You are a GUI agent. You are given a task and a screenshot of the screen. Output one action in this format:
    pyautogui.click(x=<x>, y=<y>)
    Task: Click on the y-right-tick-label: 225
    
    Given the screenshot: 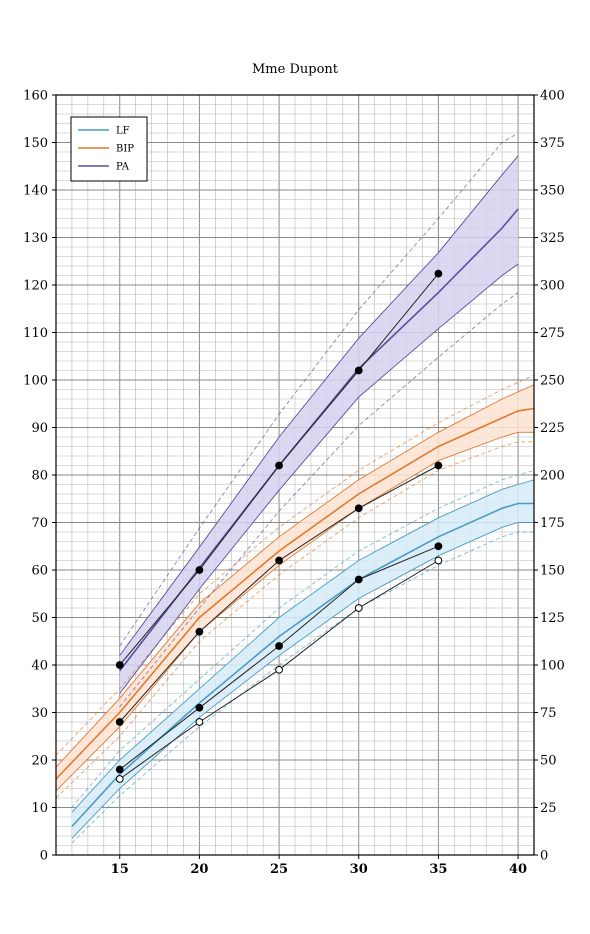 What is the action you would take?
    pyautogui.click(x=552, y=428)
    